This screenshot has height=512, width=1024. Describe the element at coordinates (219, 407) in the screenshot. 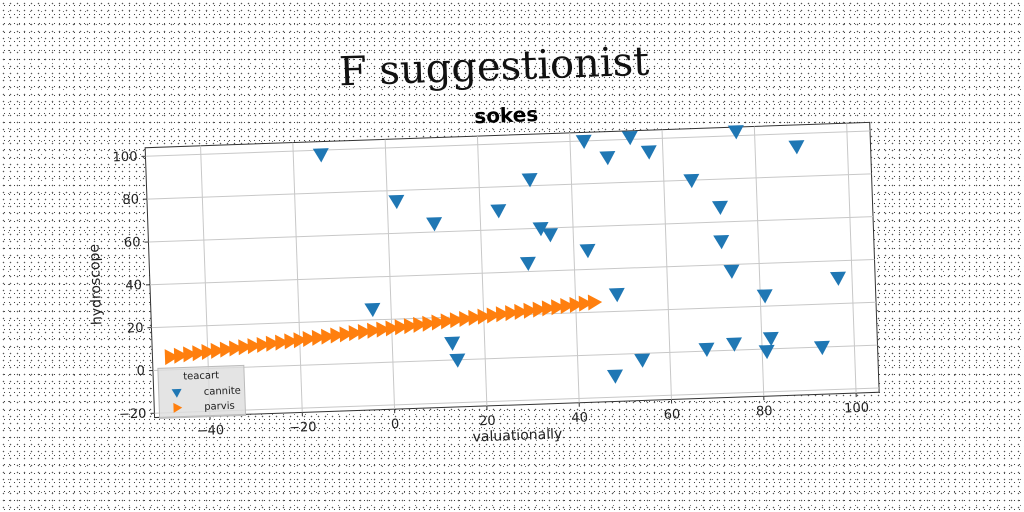

I see `legend-label-parvis: parvis` at that location.